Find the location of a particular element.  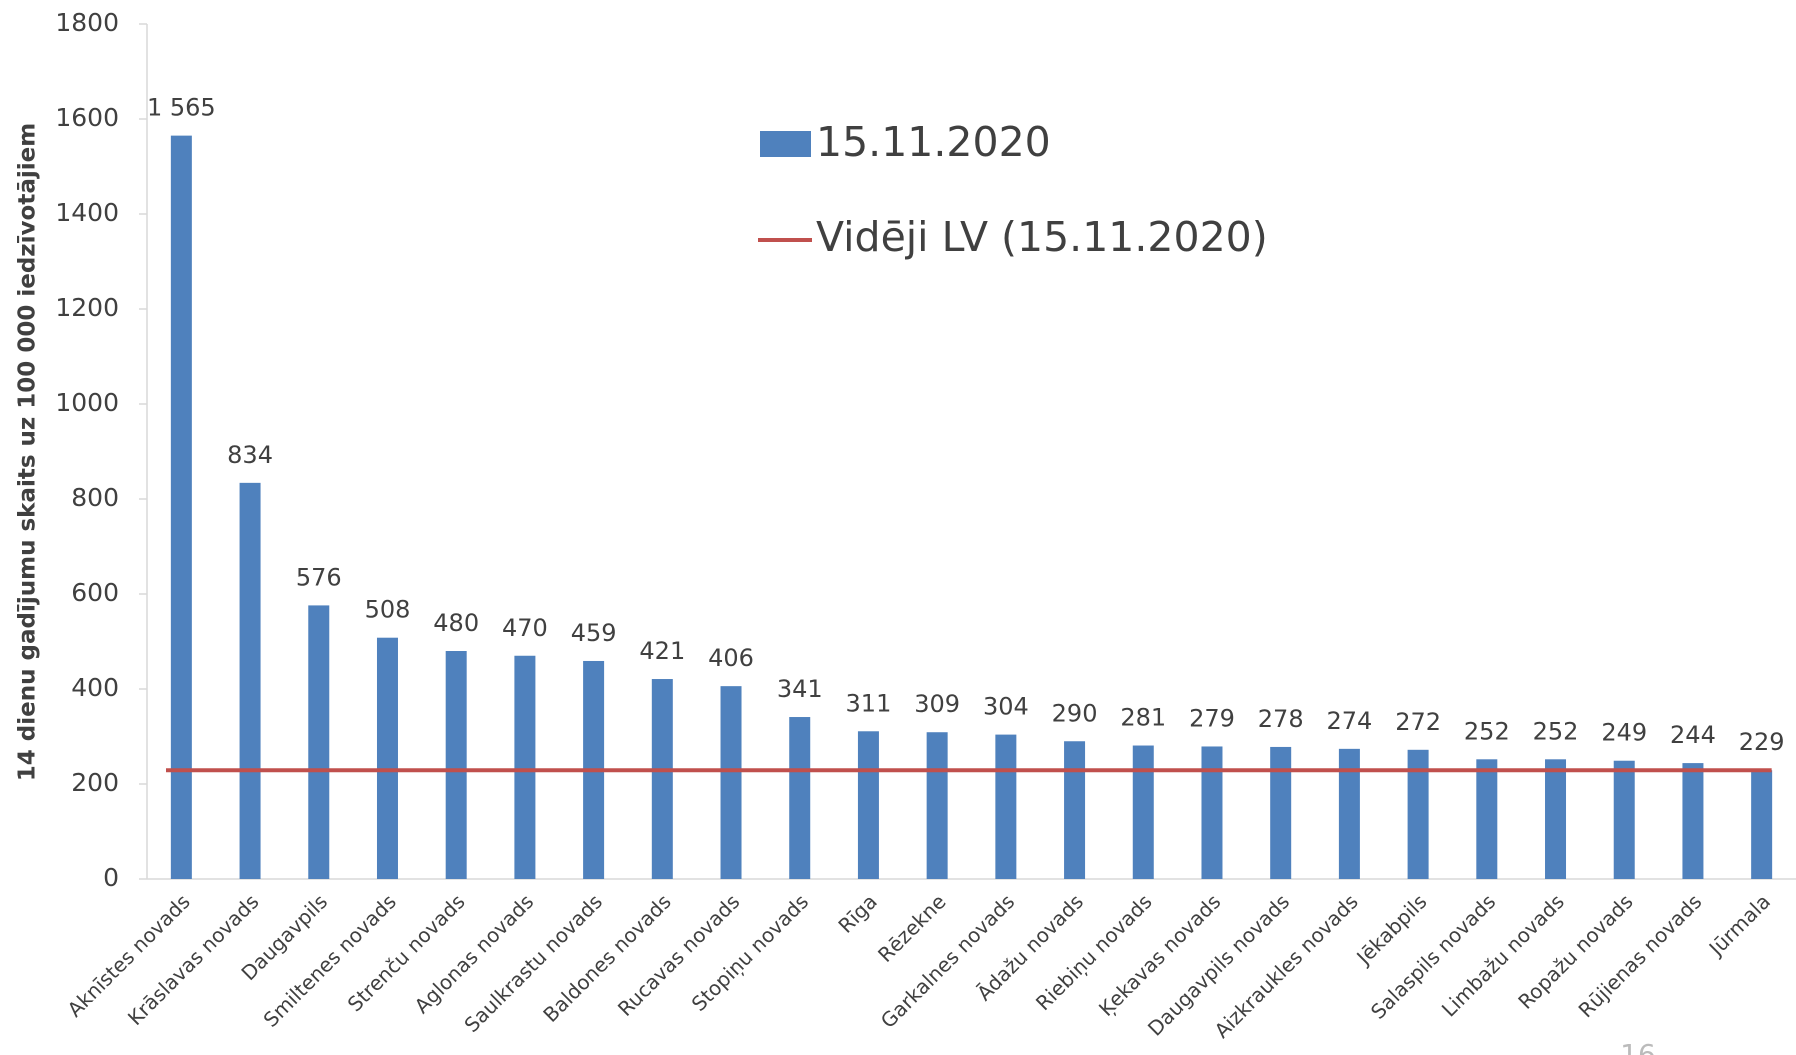

value-label: 244 is located at coordinates (1693, 735).